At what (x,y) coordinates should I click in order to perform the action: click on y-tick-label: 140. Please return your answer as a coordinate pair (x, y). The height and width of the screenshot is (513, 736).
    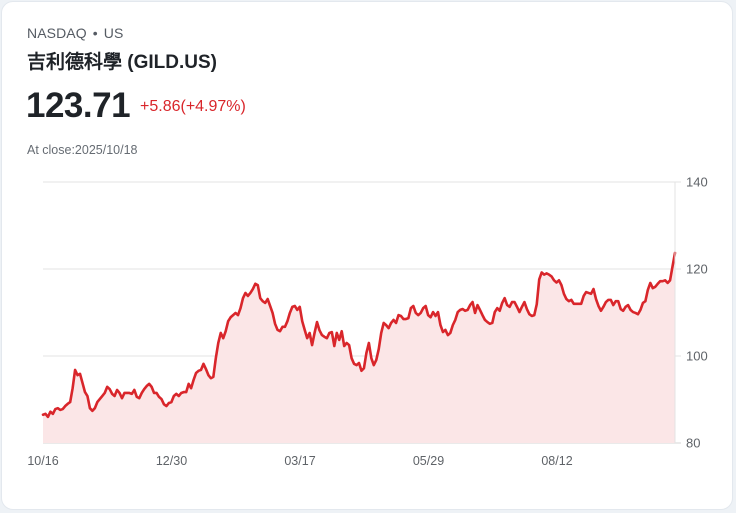
    Looking at the image, I should click on (697, 182).